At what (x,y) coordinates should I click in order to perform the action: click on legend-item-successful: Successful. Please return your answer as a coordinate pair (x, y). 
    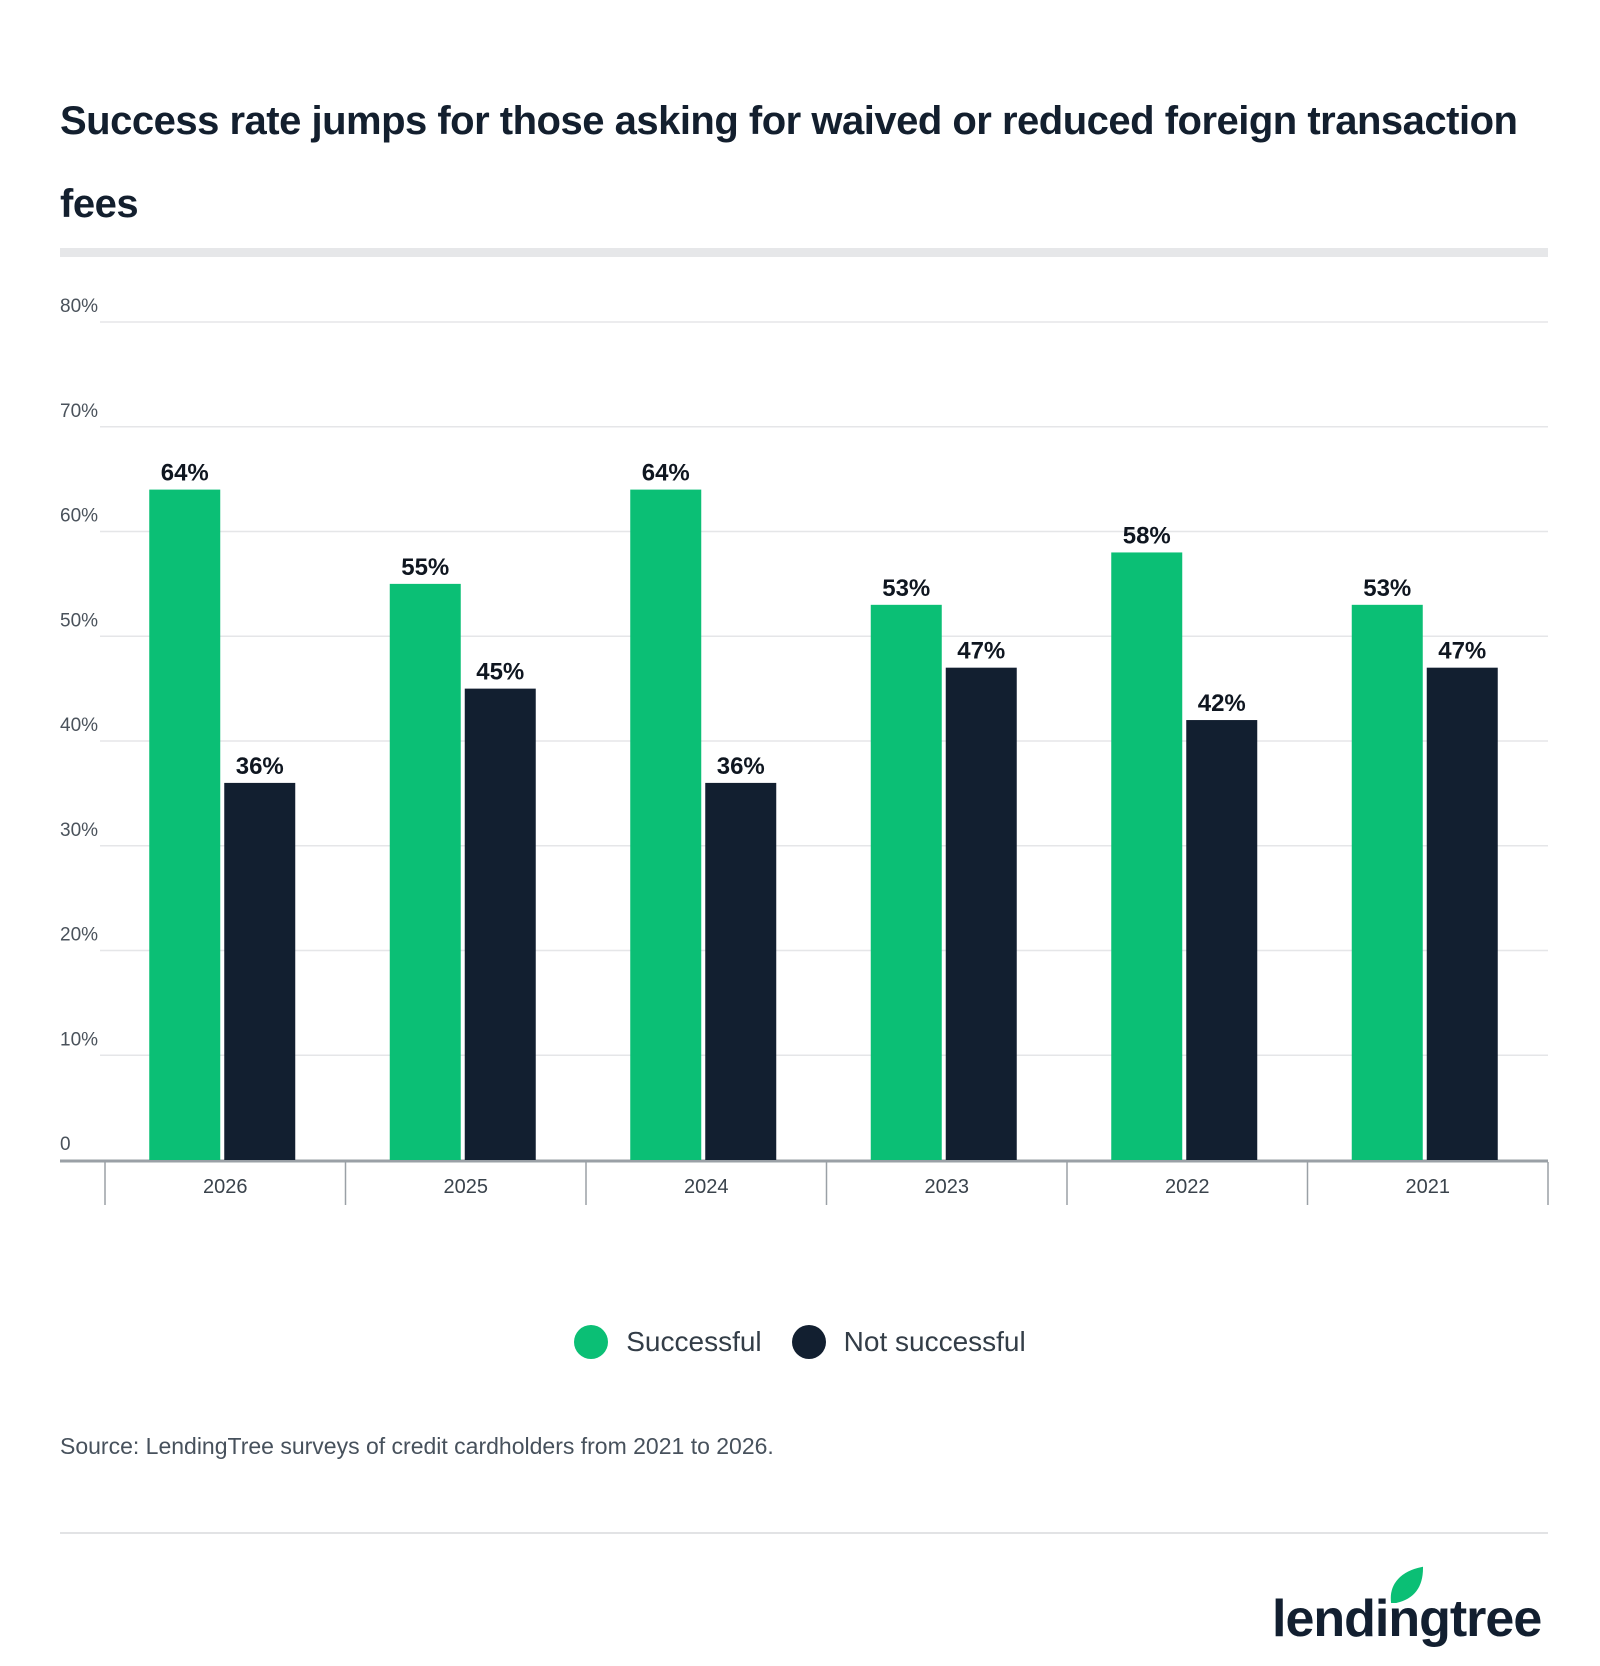
    Looking at the image, I should click on (668, 1342).